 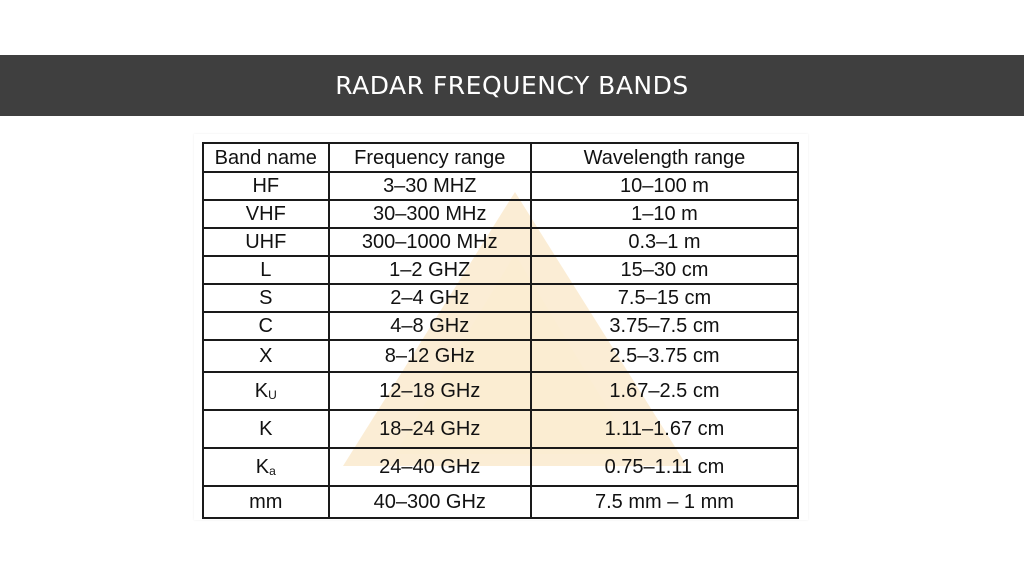 I want to click on frequency-cell: 2–4 GHz, so click(x=429, y=298).